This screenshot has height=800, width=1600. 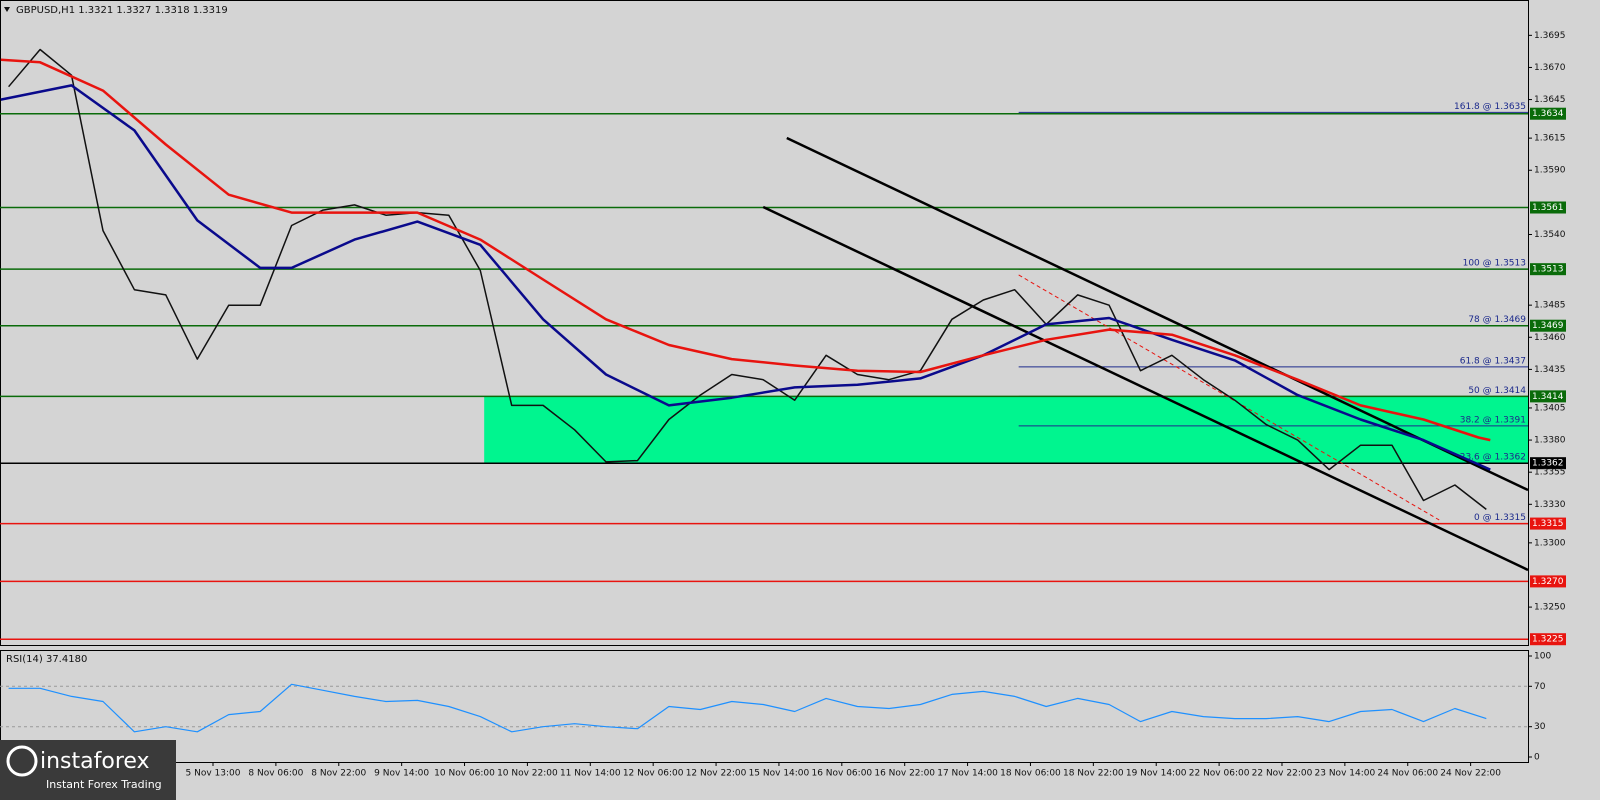 I want to click on y-tick-label: 1.3615, so click(x=1550, y=139).